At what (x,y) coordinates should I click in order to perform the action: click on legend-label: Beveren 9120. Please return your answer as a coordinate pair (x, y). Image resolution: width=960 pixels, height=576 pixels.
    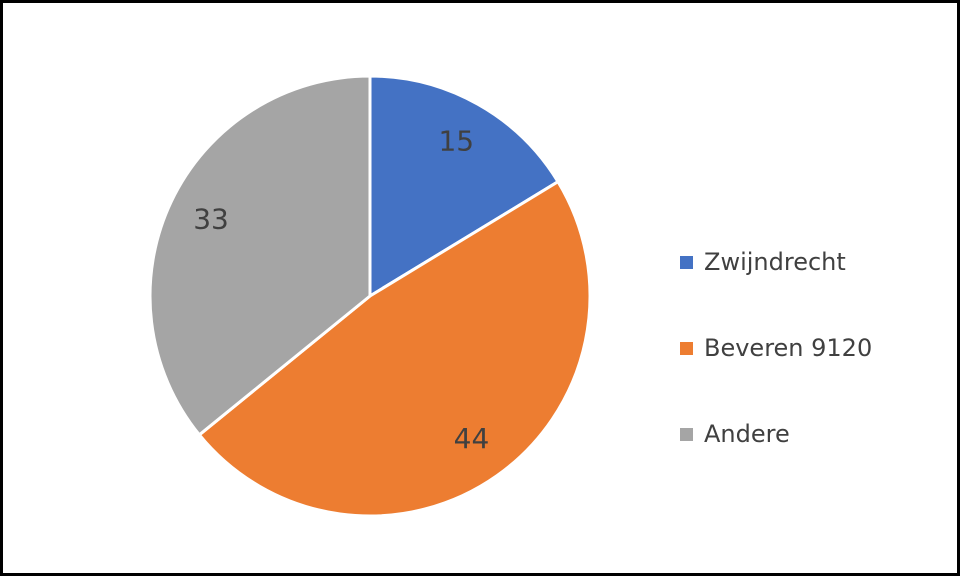
    Looking at the image, I should click on (788, 348).